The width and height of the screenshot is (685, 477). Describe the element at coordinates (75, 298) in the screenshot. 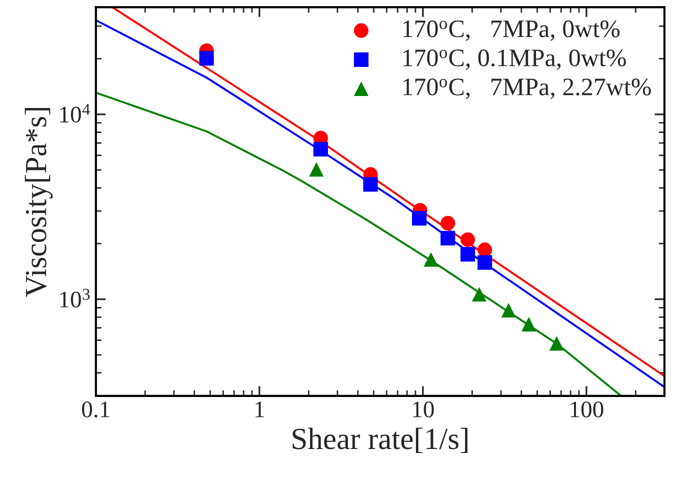

I see `y-tick-label: 10$^{3}$` at that location.